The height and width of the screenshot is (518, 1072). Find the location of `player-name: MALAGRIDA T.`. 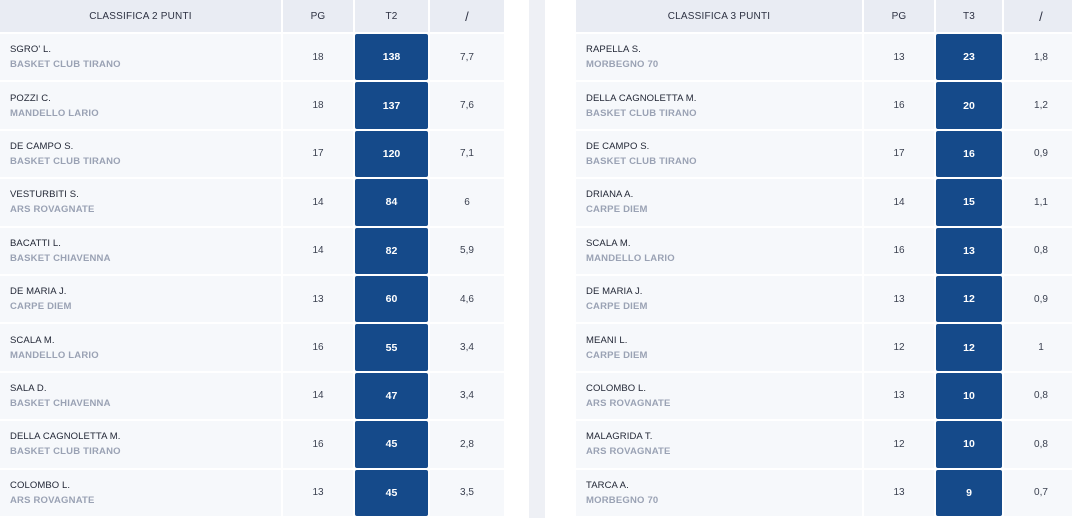

player-name: MALAGRIDA T. is located at coordinates (619, 437).